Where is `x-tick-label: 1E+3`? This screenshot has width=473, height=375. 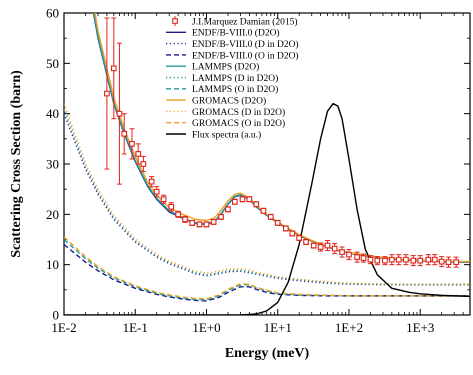
x-tick-label: 1E+3 is located at coordinates (420, 327).